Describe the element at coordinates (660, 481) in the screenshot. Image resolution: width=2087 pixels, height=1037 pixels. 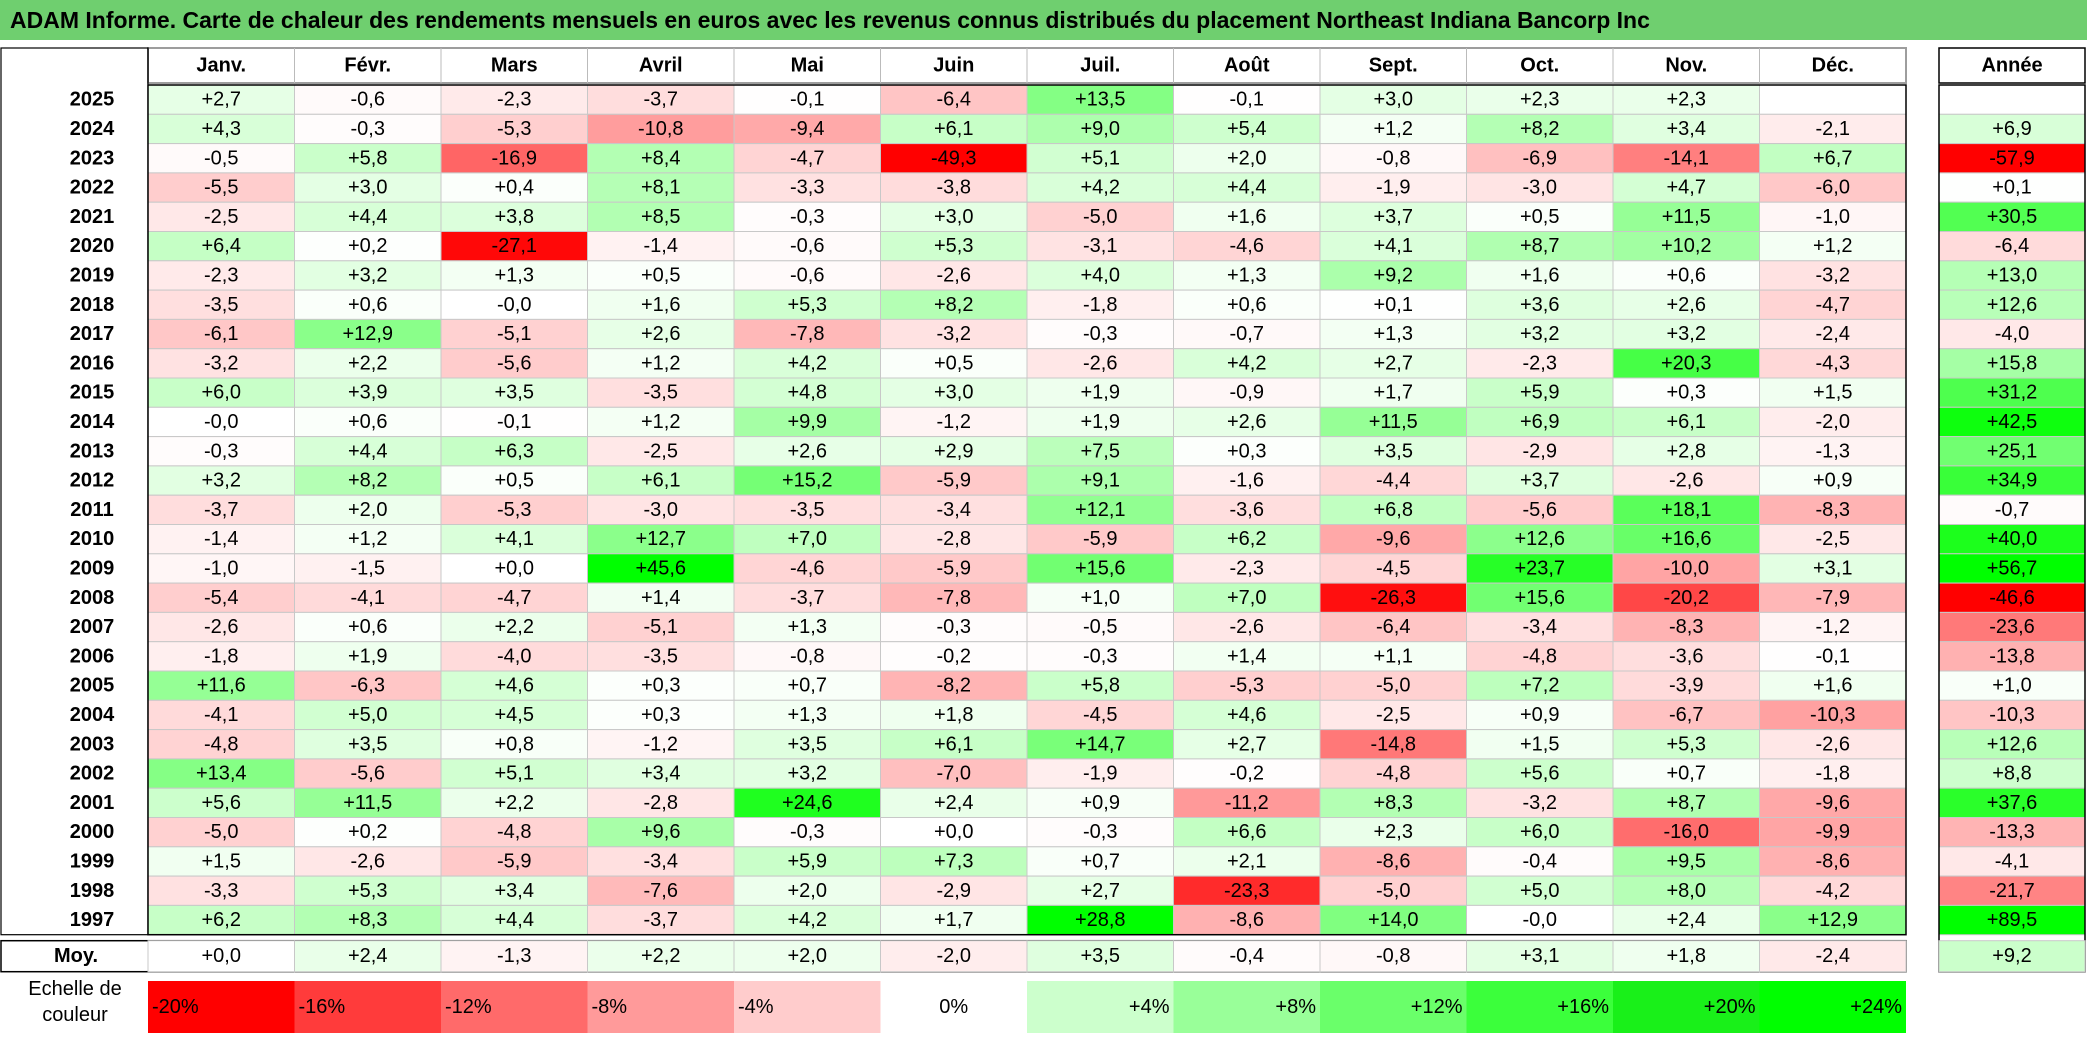
I see `heatmap-cell-value: +6,1` at that location.